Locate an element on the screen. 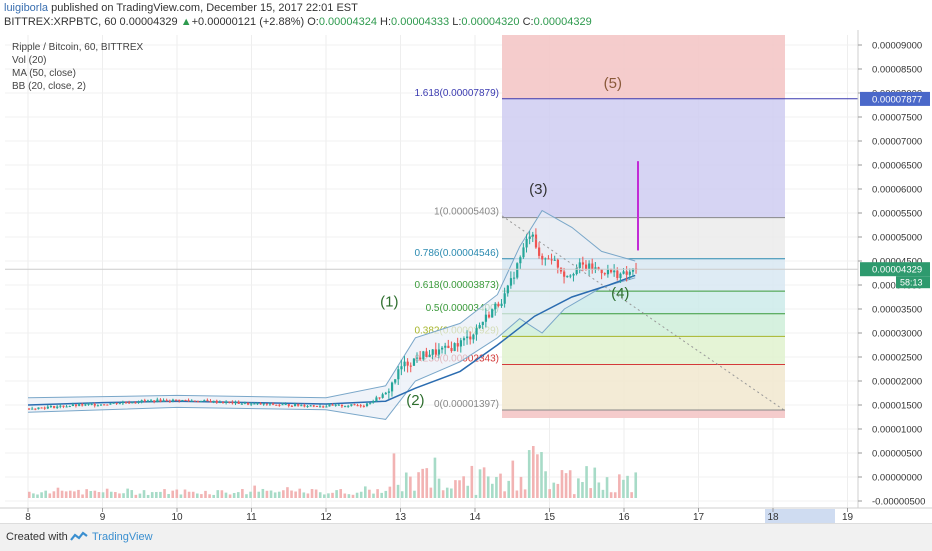  tradingview-link: TradingView is located at coordinates (122, 537).